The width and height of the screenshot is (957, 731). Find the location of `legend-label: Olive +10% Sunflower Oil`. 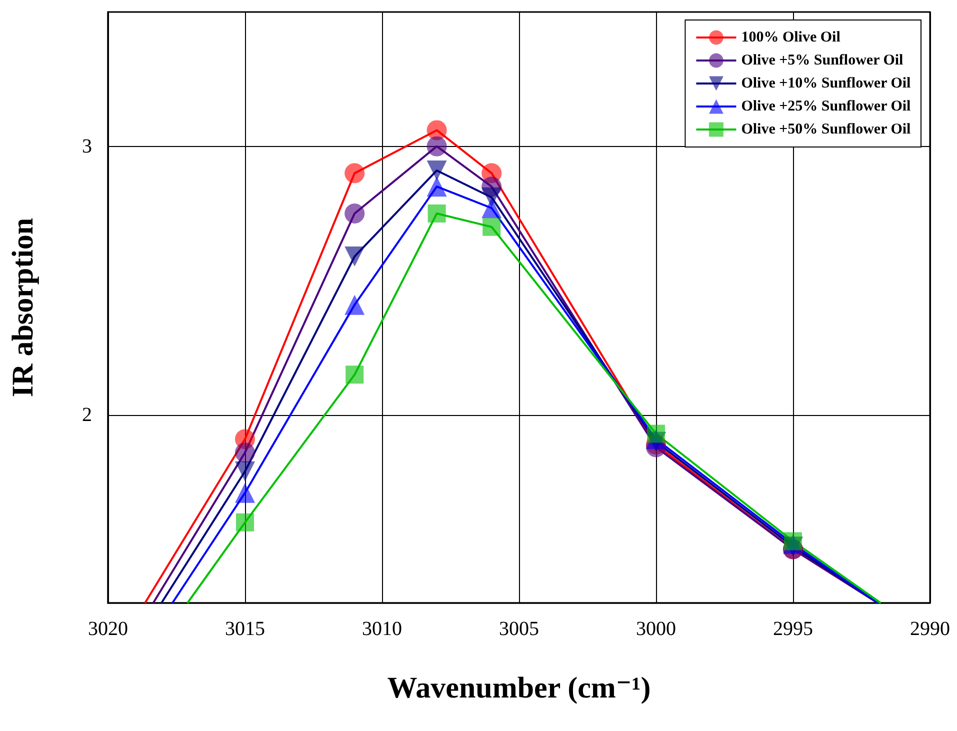

legend-label: Olive +10% Sunflower Oil is located at coordinates (826, 84).